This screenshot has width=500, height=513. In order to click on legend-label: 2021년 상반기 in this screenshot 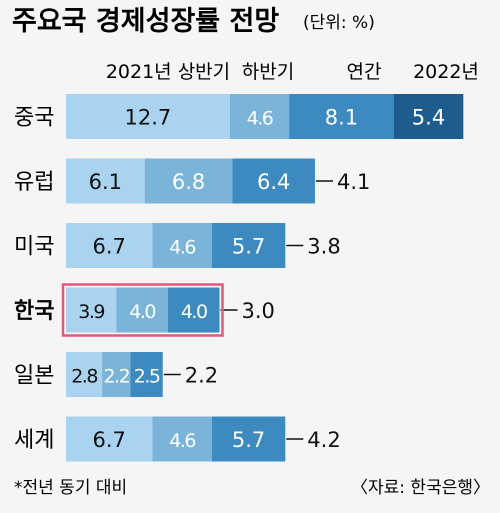, I will do `click(168, 72)`.